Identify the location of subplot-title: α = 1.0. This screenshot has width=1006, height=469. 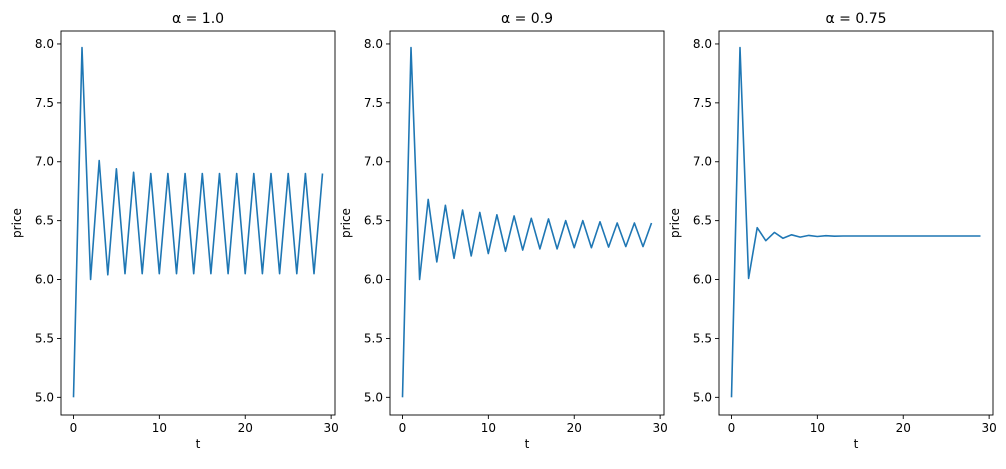
(198, 19).